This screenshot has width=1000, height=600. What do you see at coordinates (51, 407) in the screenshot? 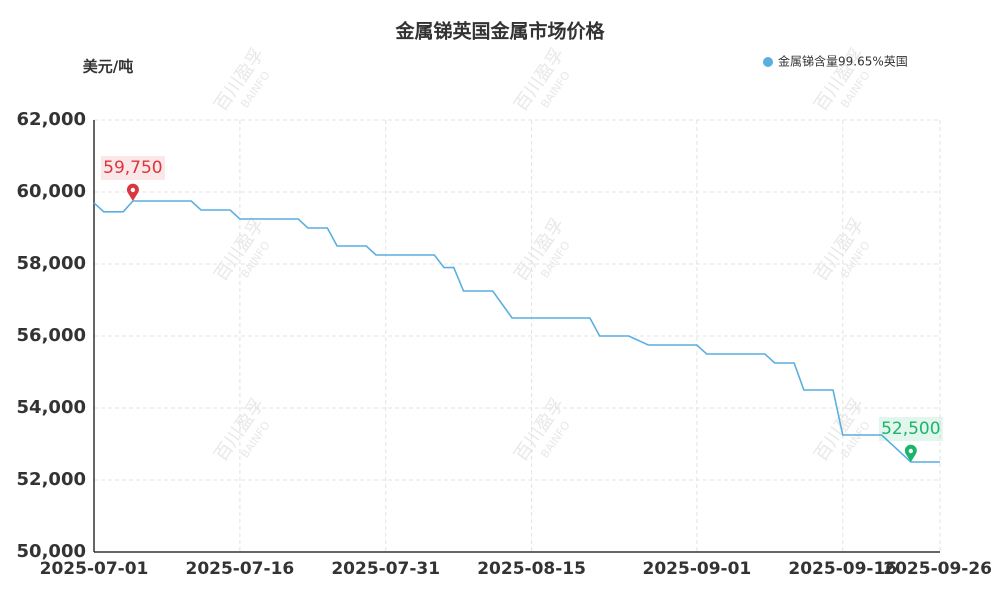
I see `y-tick-label: 54,000` at bounding box center [51, 407].